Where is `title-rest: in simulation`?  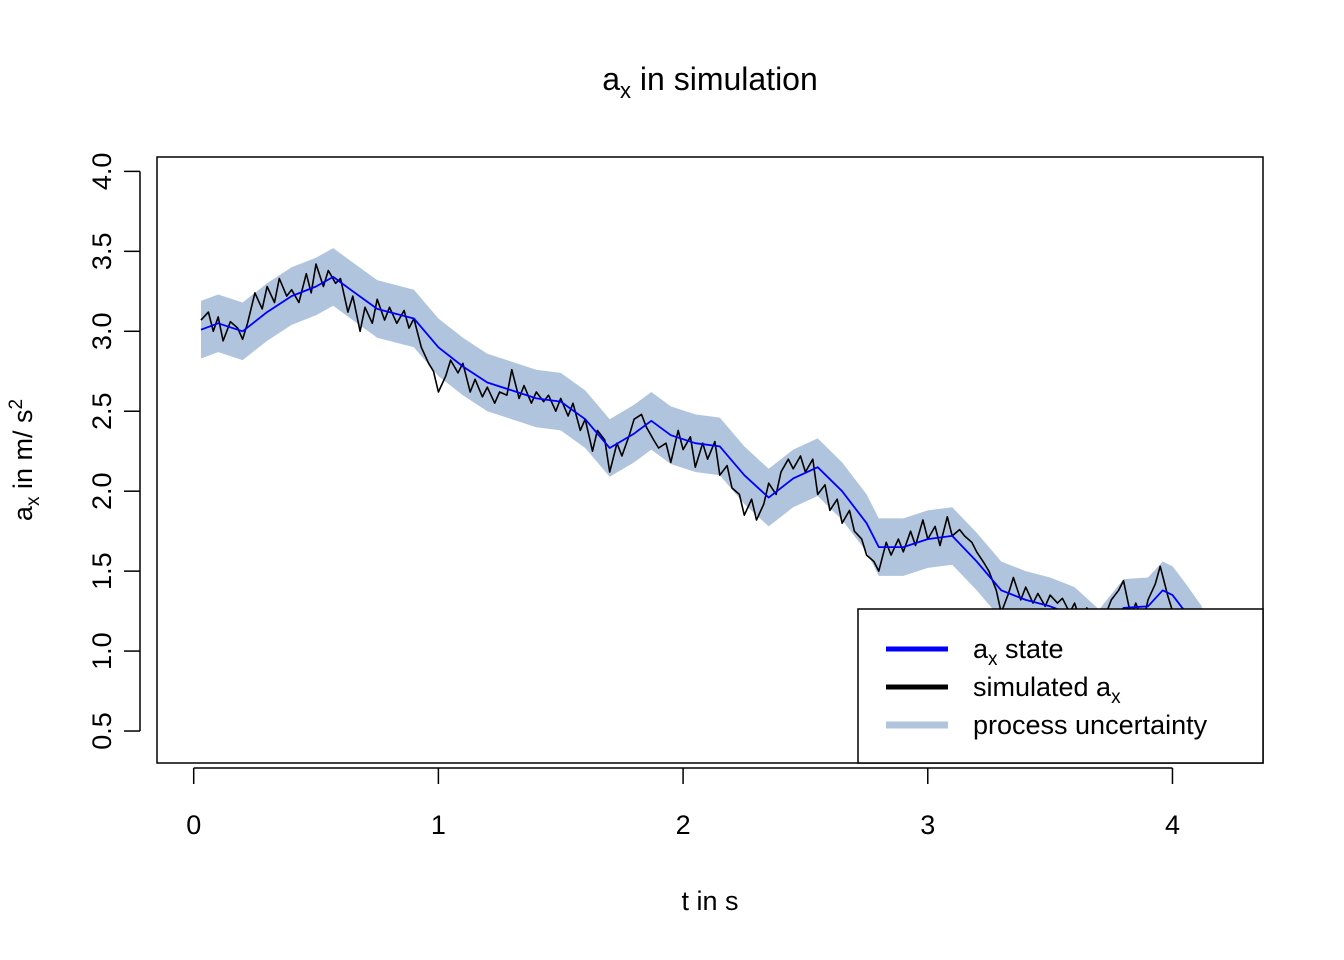
title-rest: in simulation is located at coordinates (724, 79).